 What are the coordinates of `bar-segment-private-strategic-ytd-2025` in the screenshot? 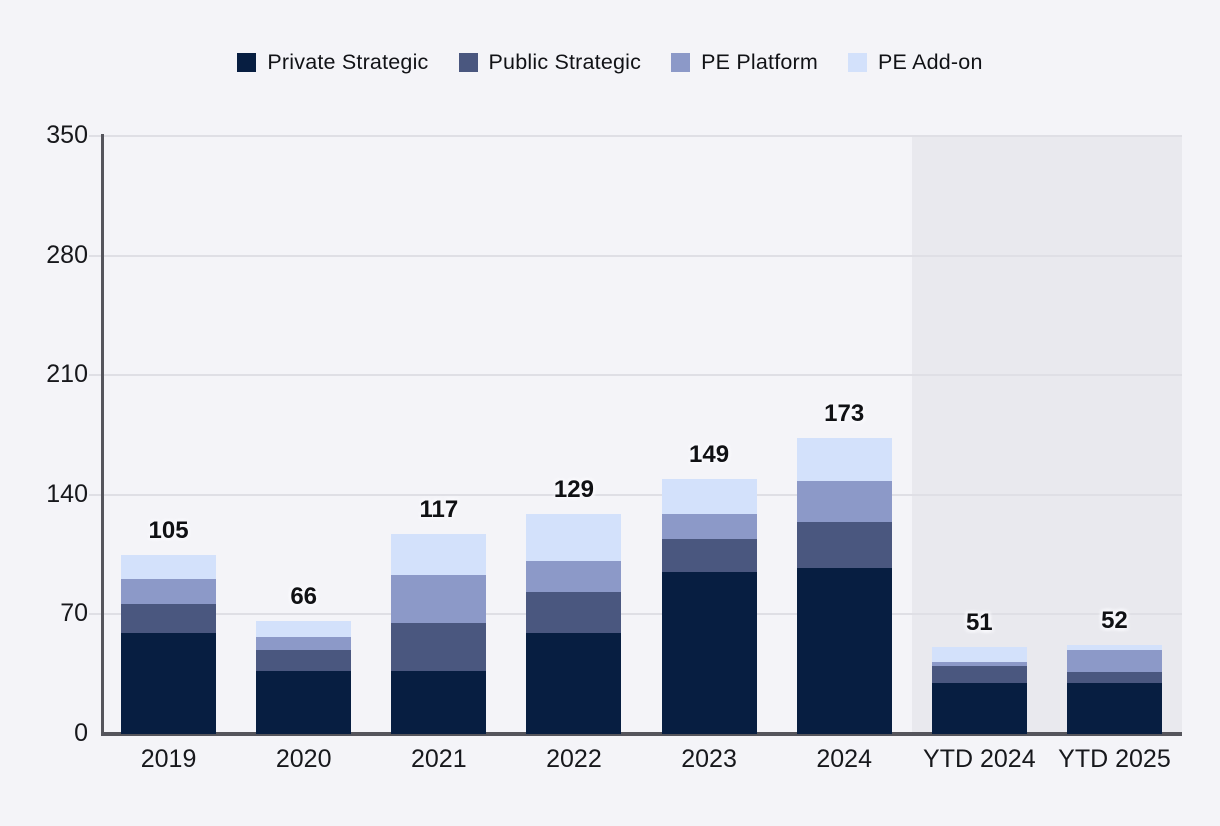 It's located at (1114, 708).